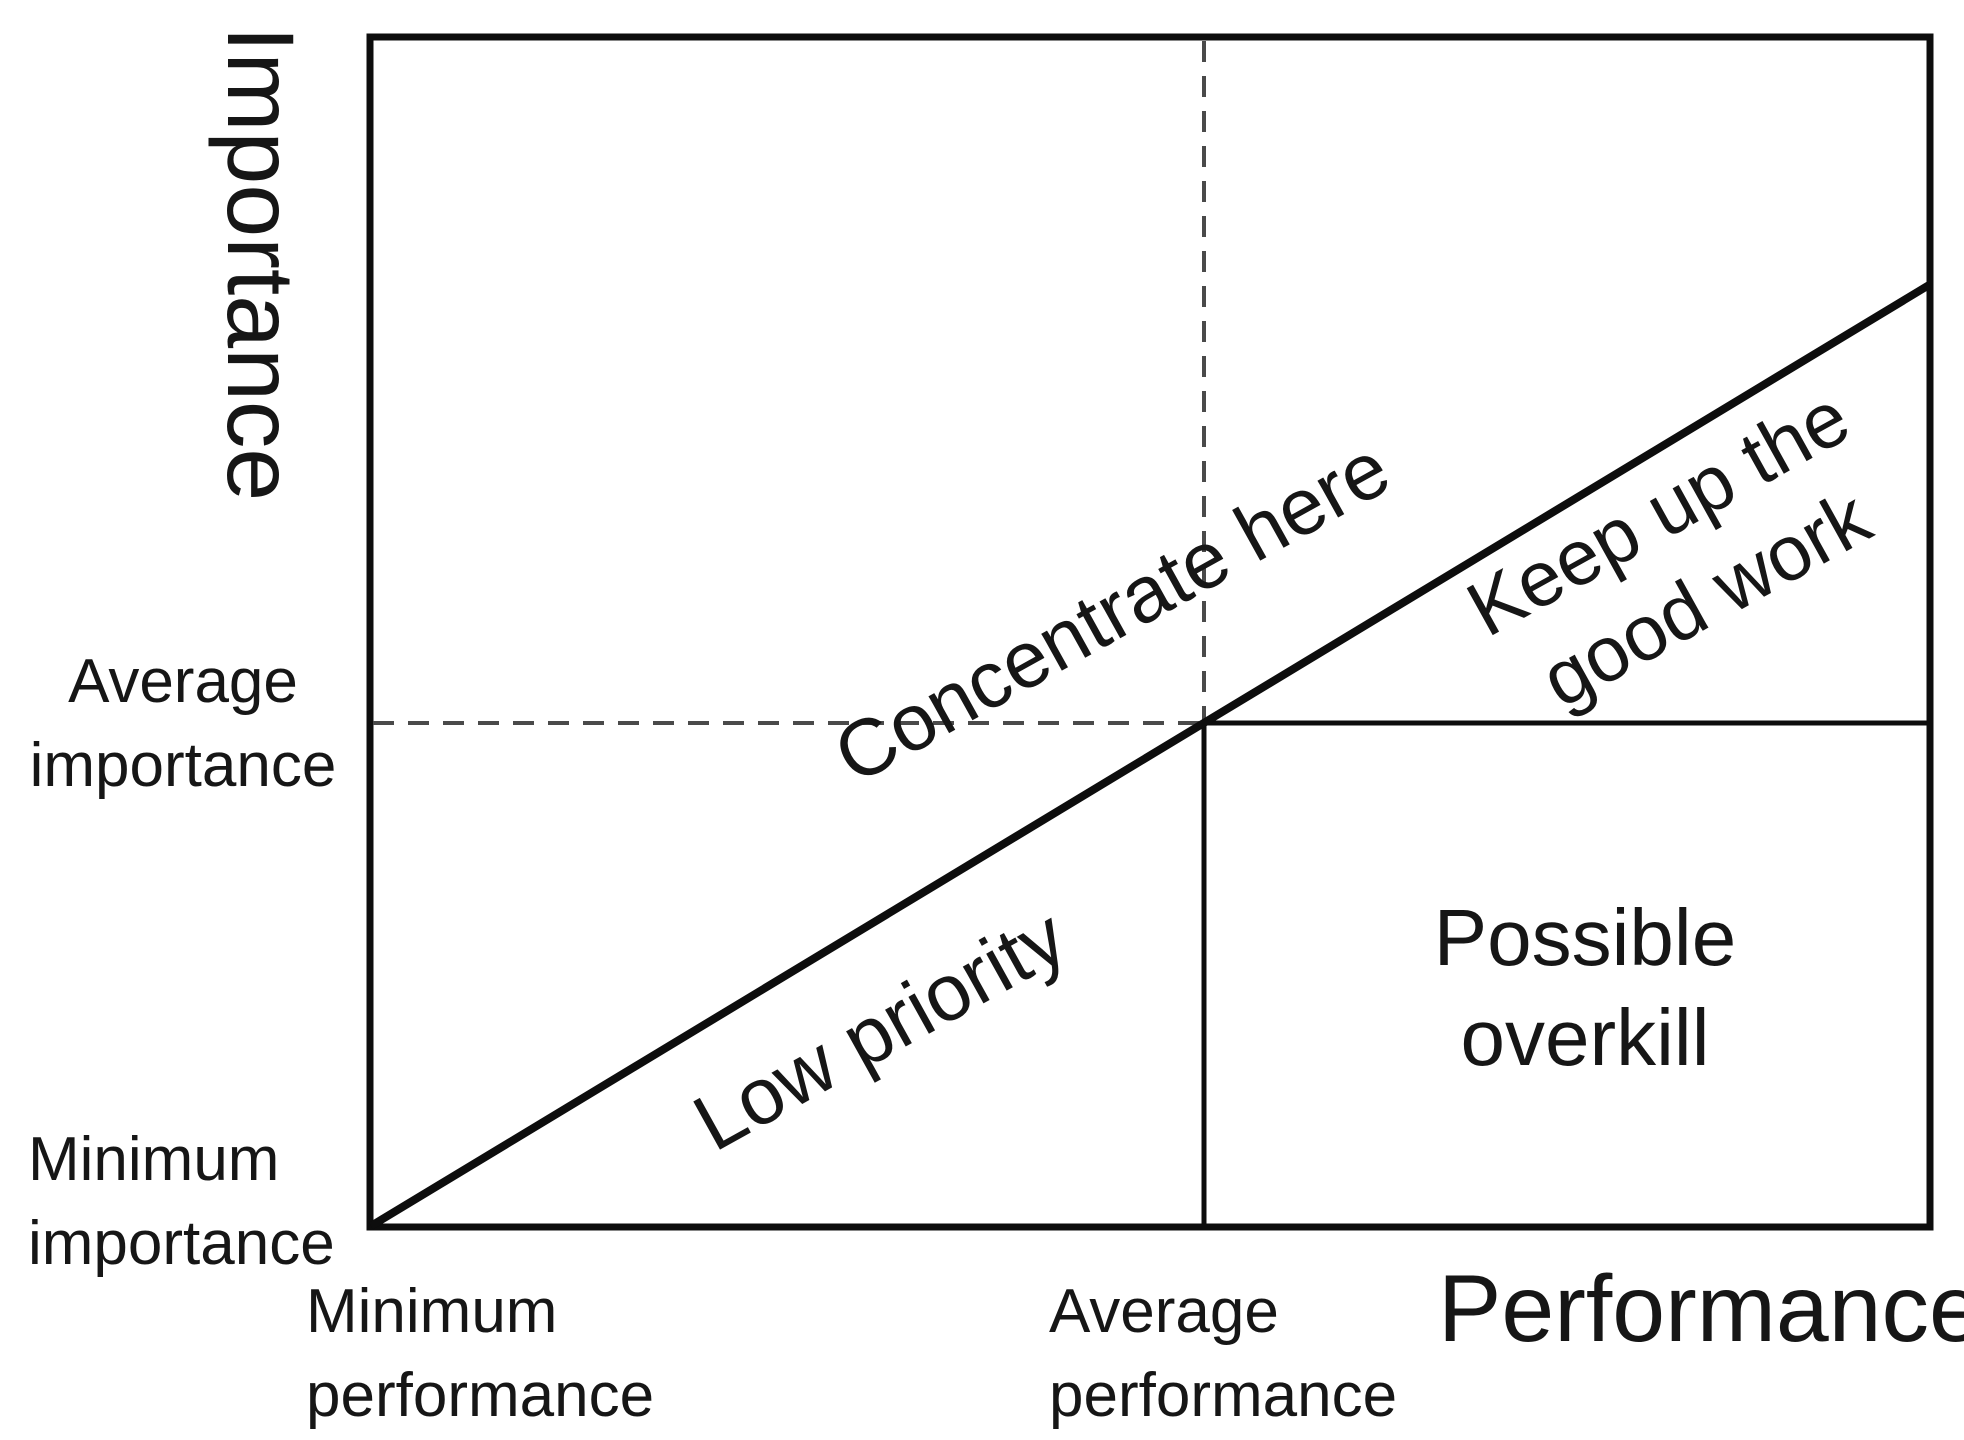 The width and height of the screenshot is (1964, 1440). What do you see at coordinates (1585, 937) in the screenshot?
I see `overkill-line1: Possible` at bounding box center [1585, 937].